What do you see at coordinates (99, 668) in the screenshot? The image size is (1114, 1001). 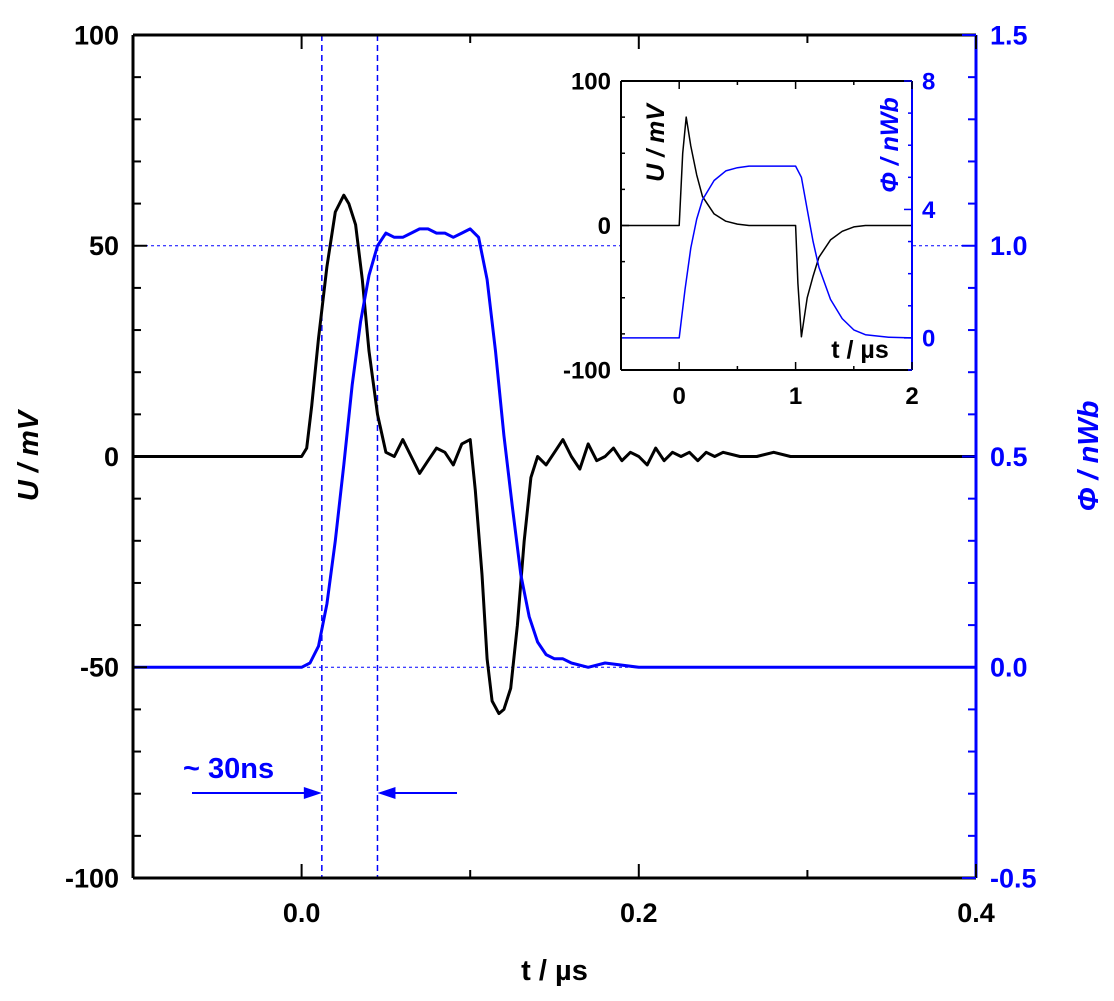 I see `left-y-tick-label: -50` at bounding box center [99, 668].